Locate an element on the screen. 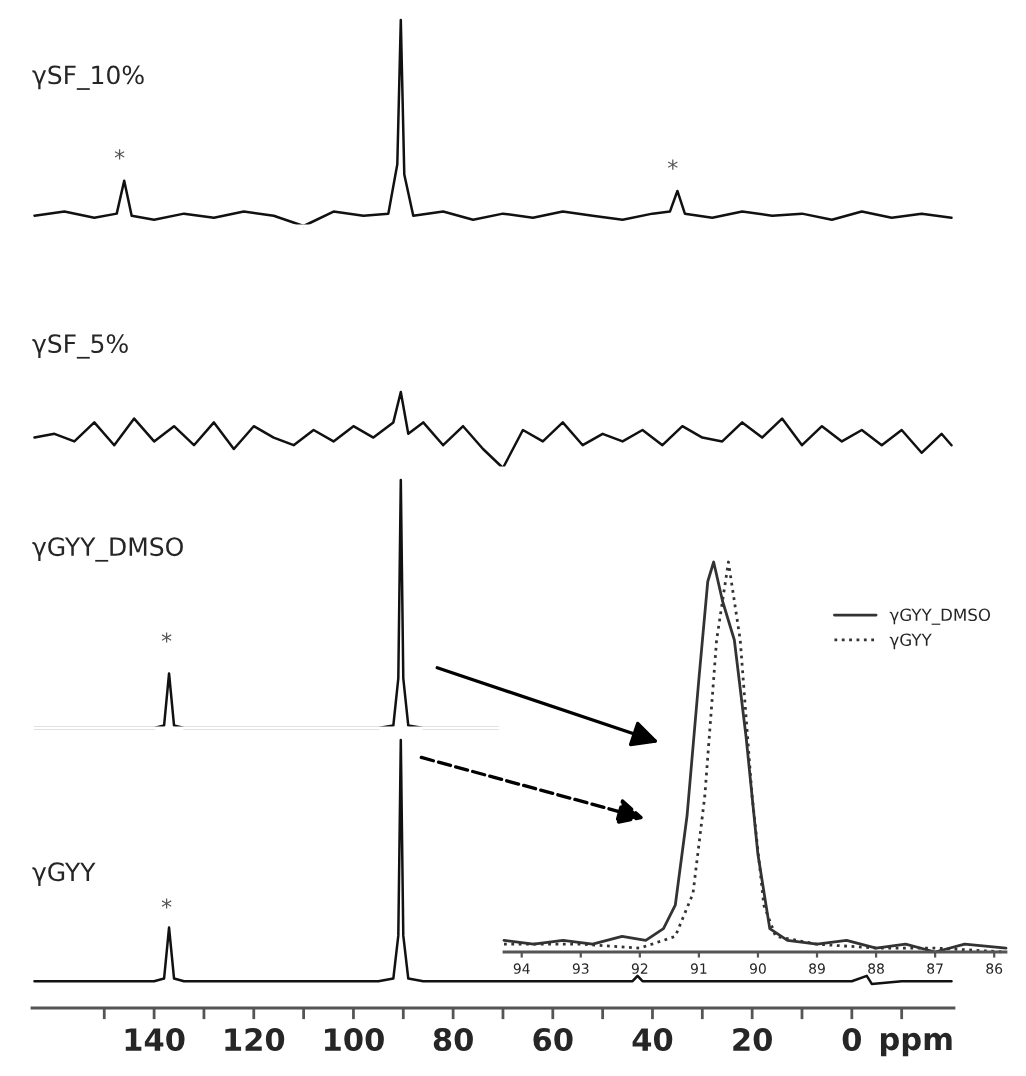 The image size is (1026, 1076). legend-label: γGYY_DMSO is located at coordinates (940, 616).